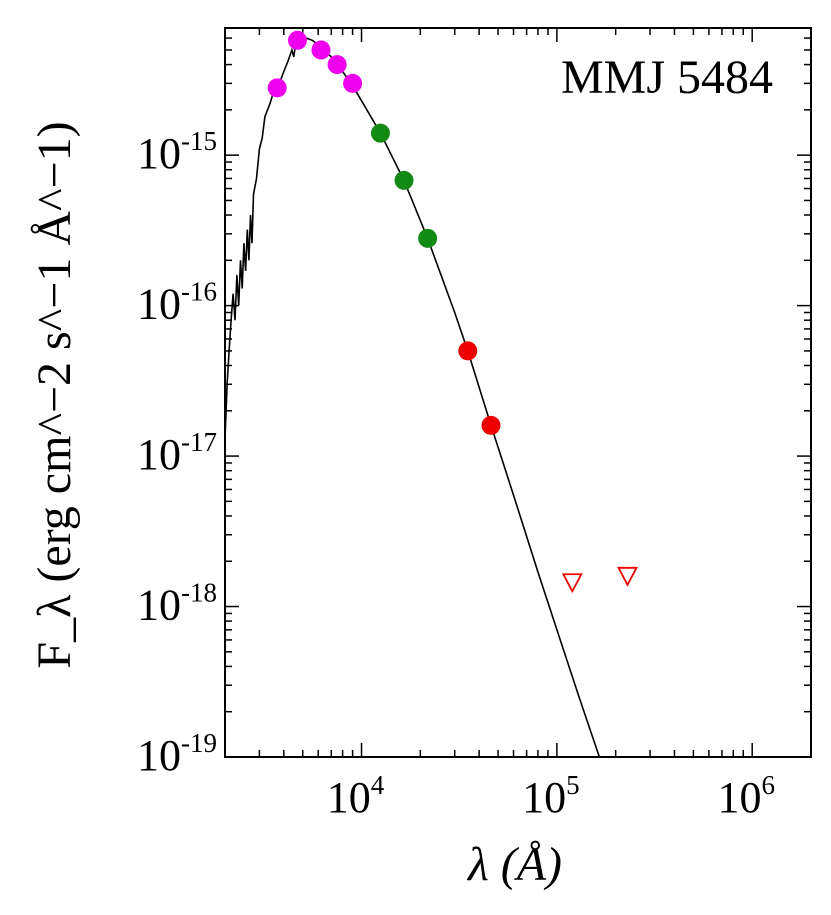 Image resolution: width=831 pixels, height=915 pixels. I want to click on x-tick-label: 10⁶, so click(746, 796).